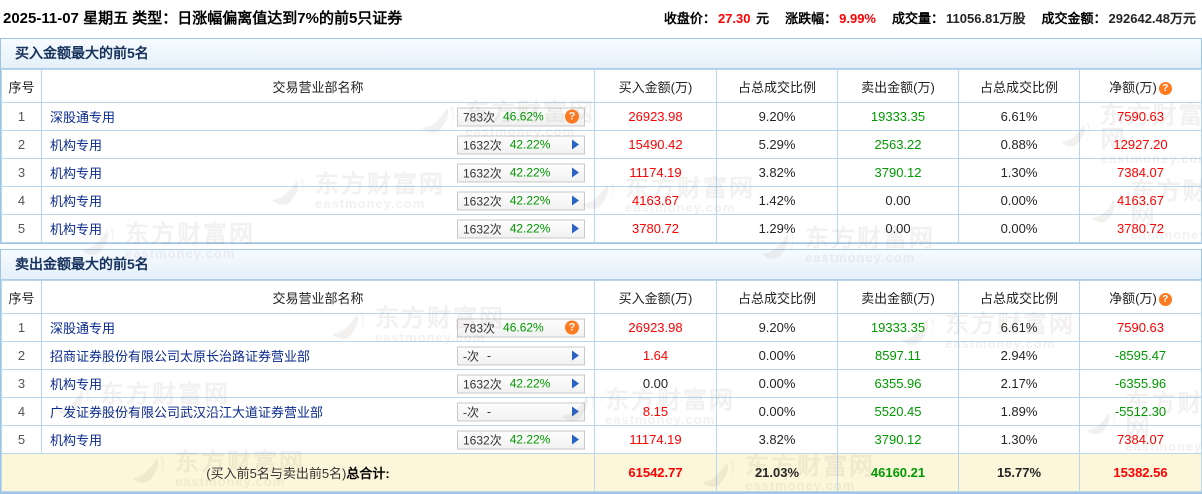 The image size is (1202, 494). What do you see at coordinates (21, 439) in the screenshot?
I see `row-index: 5` at bounding box center [21, 439].